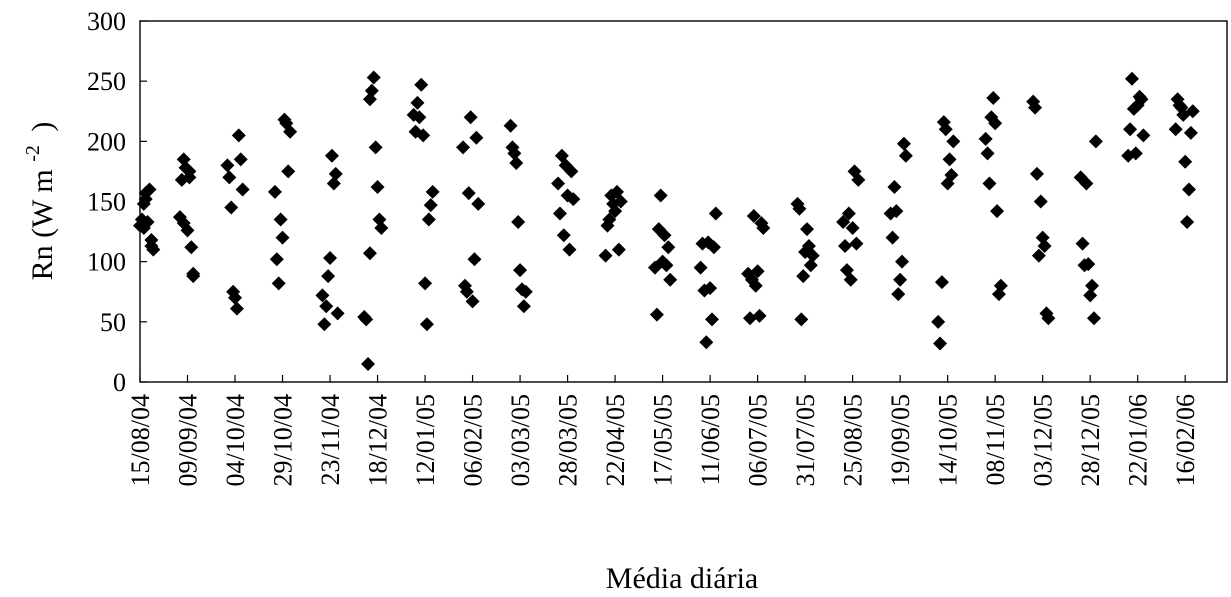 The width and height of the screenshot is (1231, 597). I want to click on x-tick-label: 23/11/04, so click(330, 439).